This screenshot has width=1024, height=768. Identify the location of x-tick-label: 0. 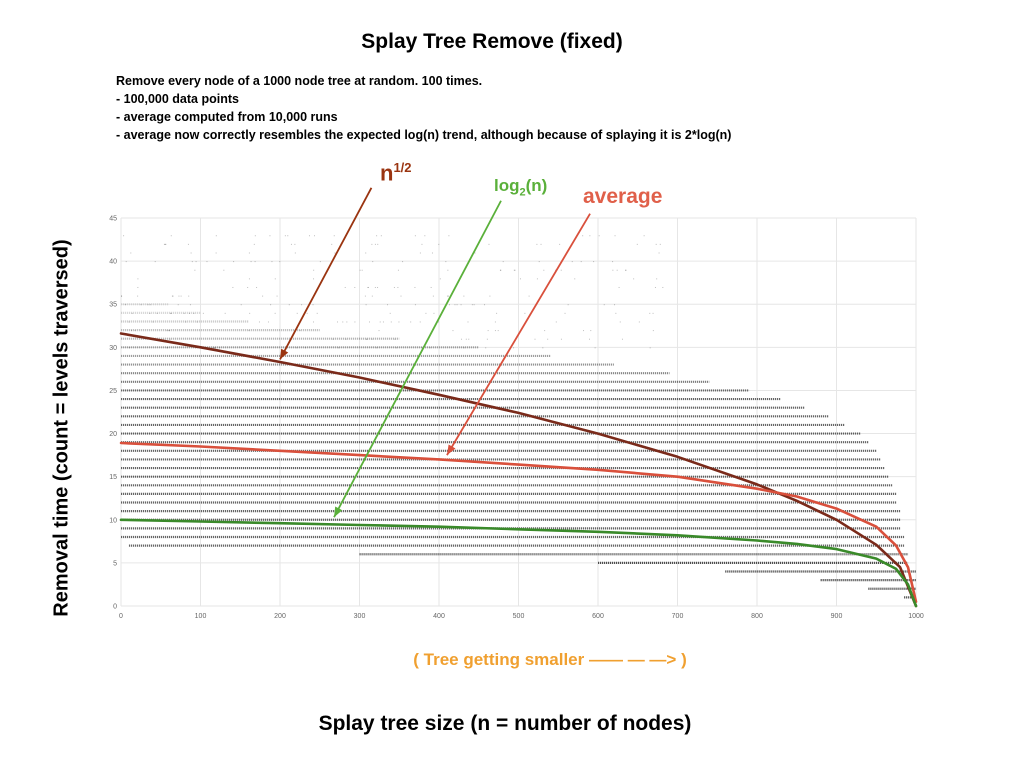
(121, 616).